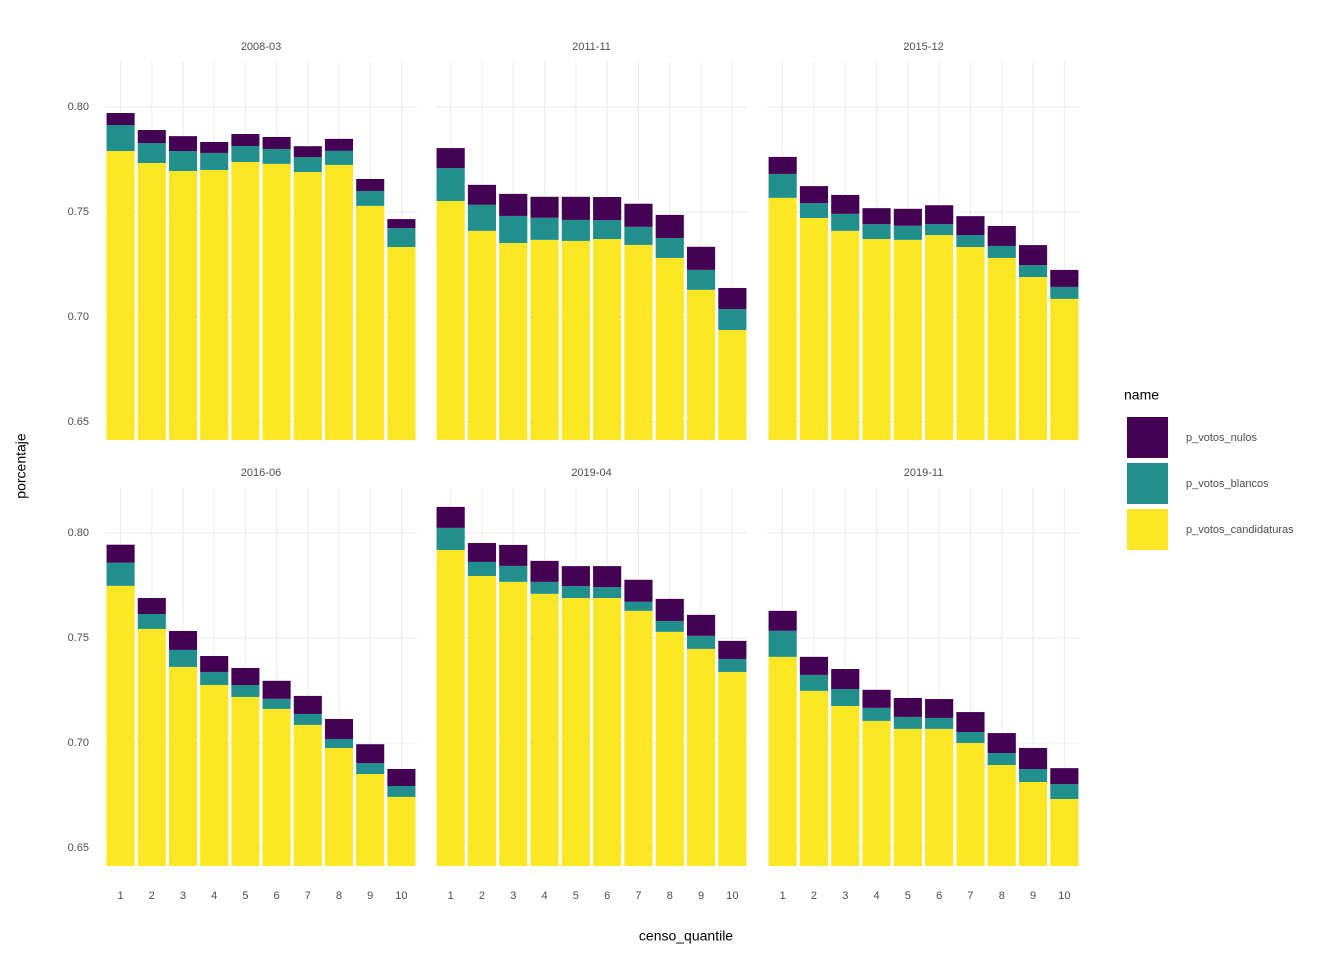  Describe the element at coordinates (1227, 484) in the screenshot. I see `legend-label: p_votos_blancos` at that location.